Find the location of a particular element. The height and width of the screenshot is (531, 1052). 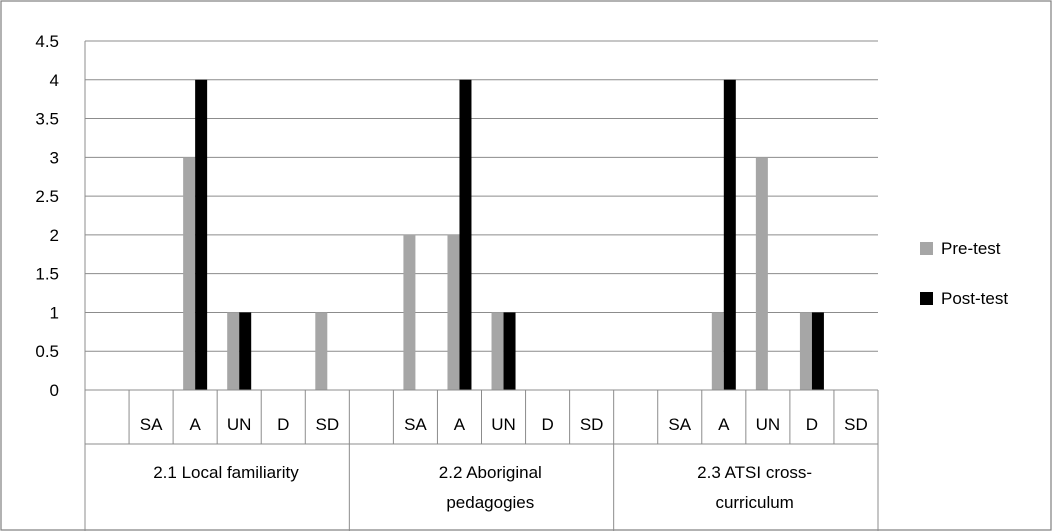

y-tick-label: 1 is located at coordinates (54, 312).